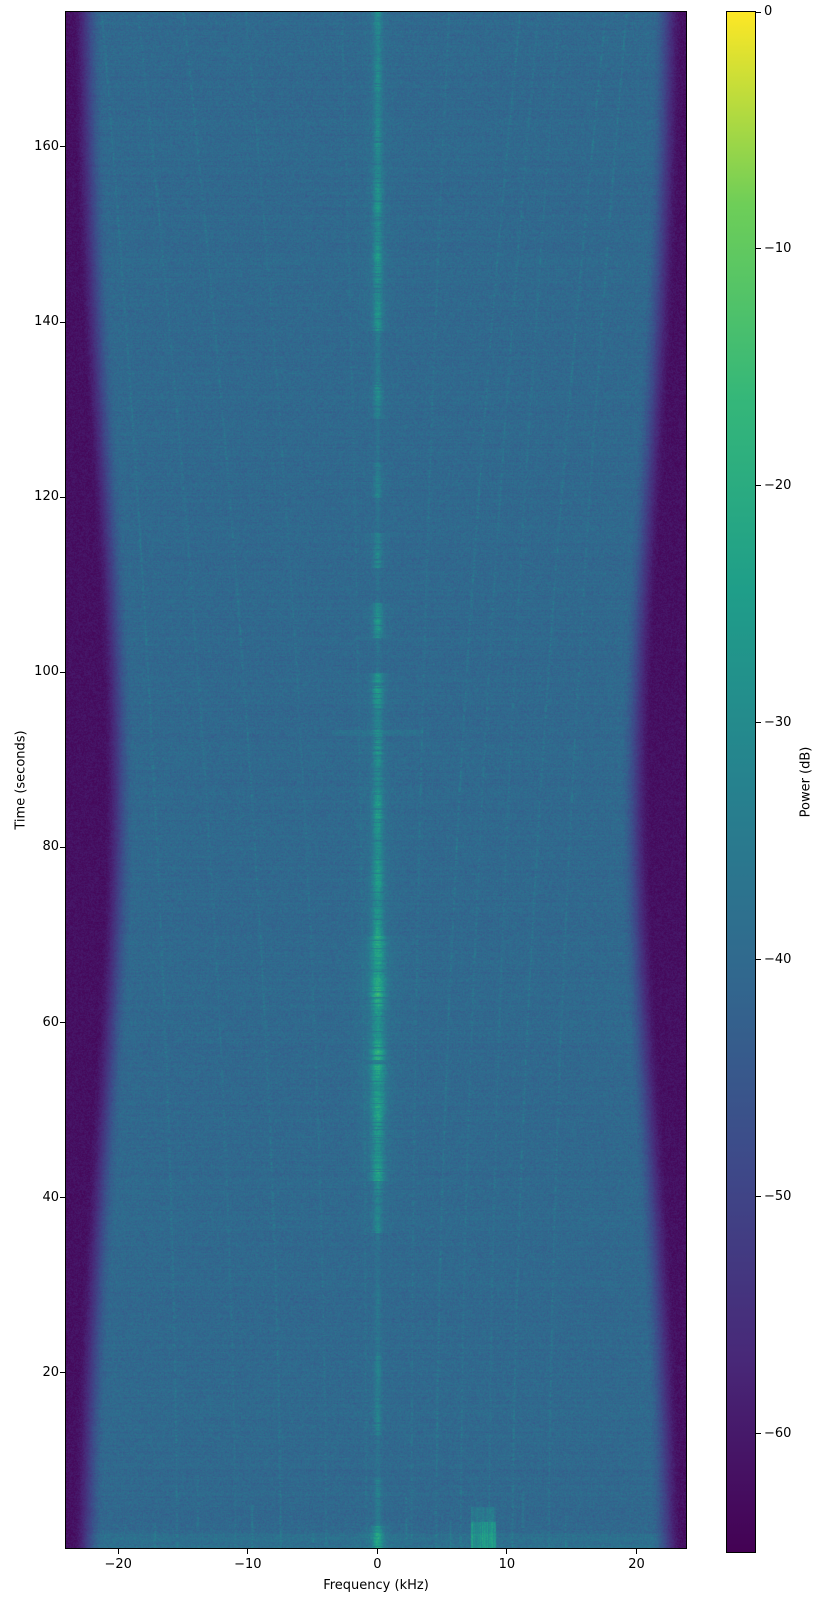  What do you see at coordinates (46, 321) in the screenshot?
I see `y-tick-label: 140` at bounding box center [46, 321].